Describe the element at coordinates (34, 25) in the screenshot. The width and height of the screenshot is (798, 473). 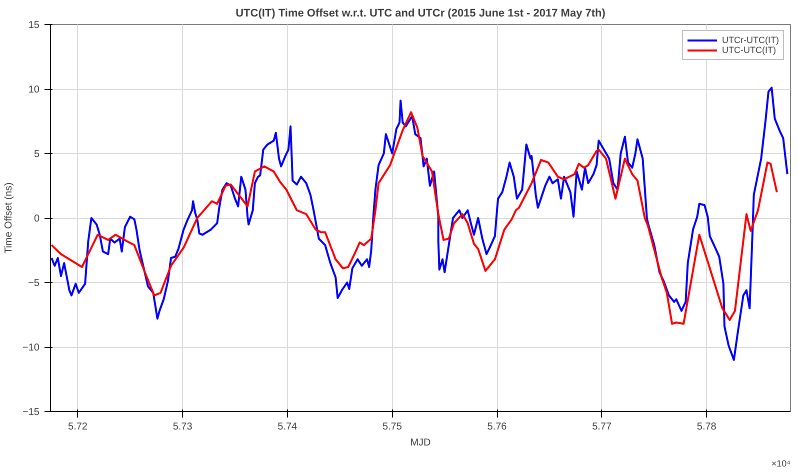
I see `y-tick-label: 15` at that location.